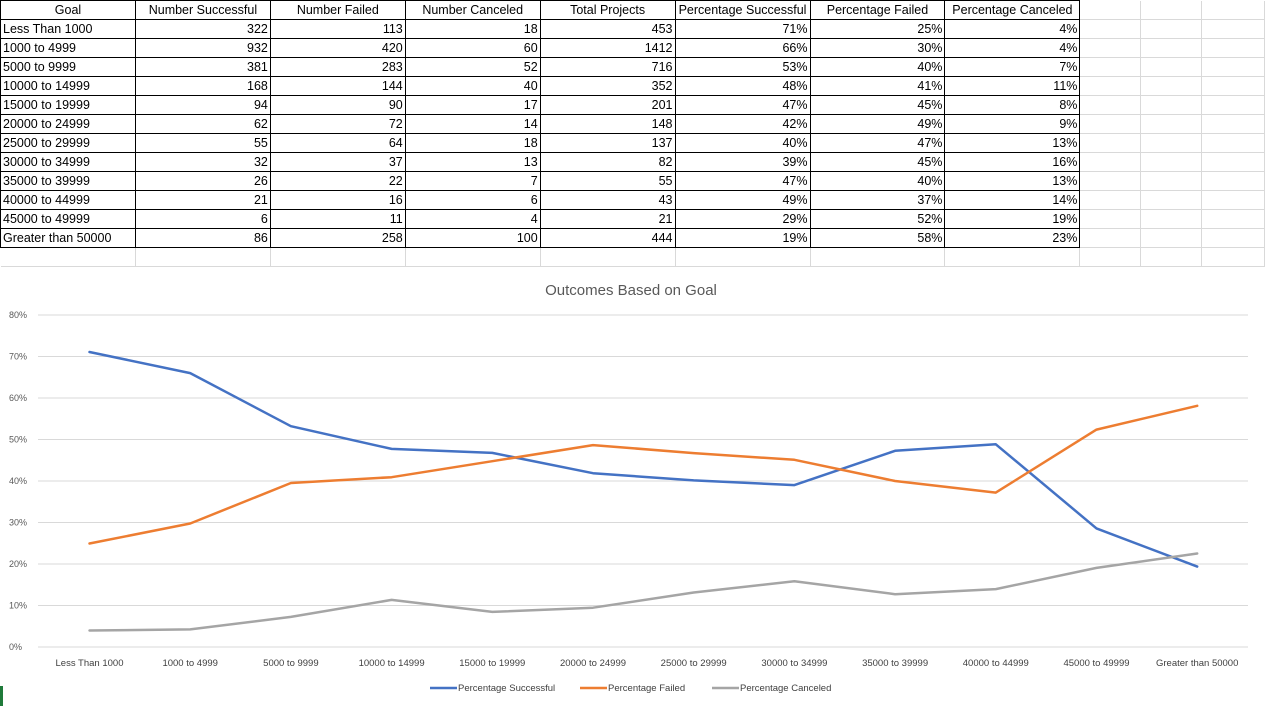 This screenshot has width=1265, height=706. What do you see at coordinates (203, 105) in the screenshot?
I see `table-cell: 94` at bounding box center [203, 105].